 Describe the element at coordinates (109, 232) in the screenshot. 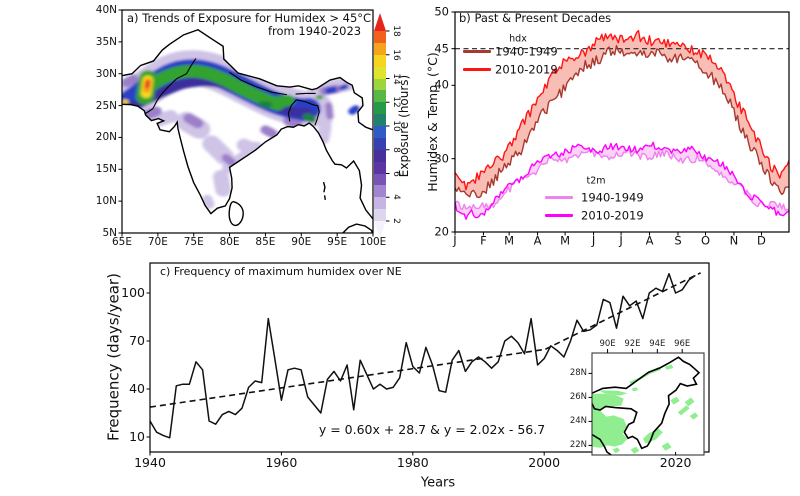

I see `tick-label: 5N` at that location.